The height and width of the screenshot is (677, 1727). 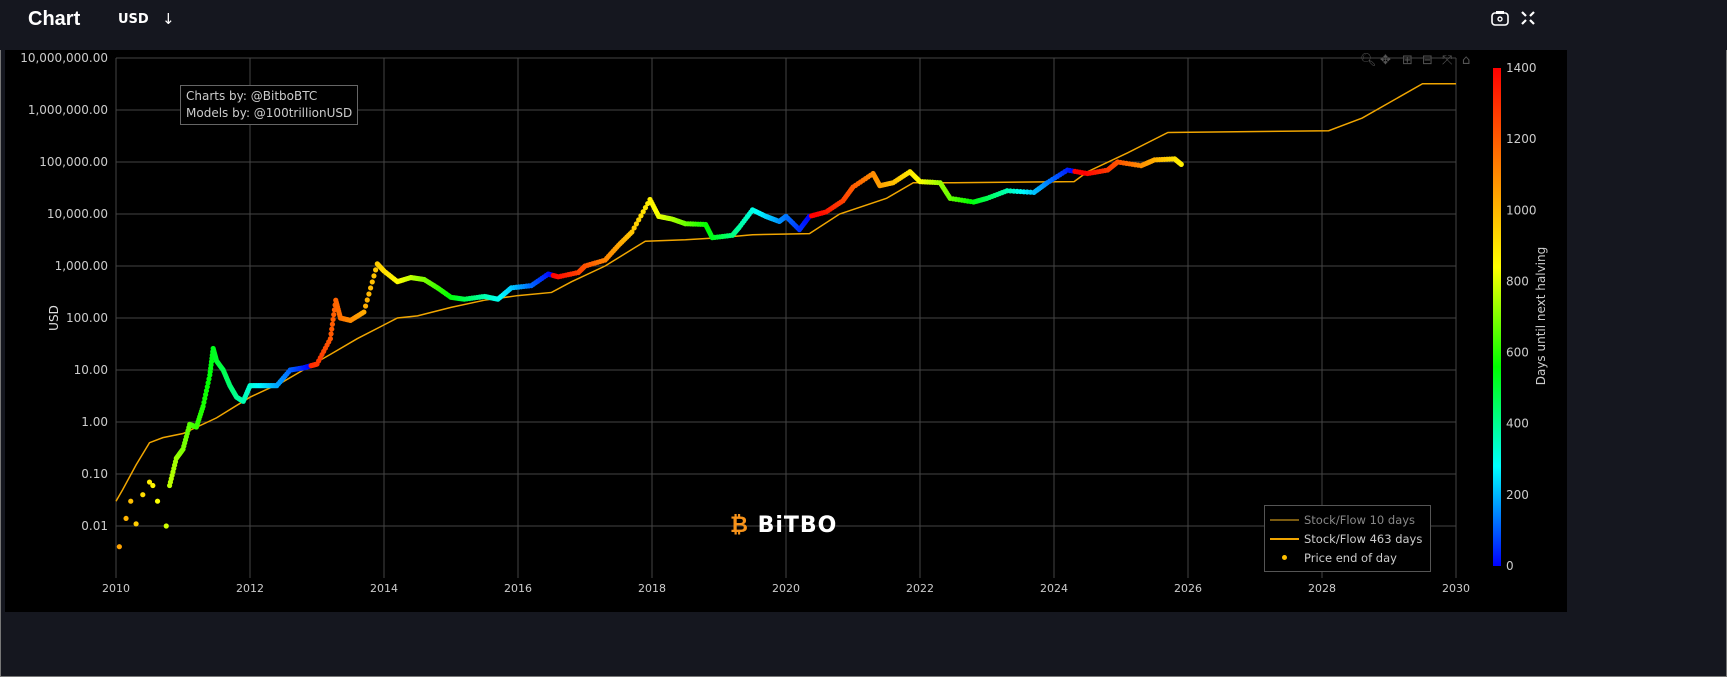 I want to click on header: Chart USD ↓, so click(x=863, y=25).